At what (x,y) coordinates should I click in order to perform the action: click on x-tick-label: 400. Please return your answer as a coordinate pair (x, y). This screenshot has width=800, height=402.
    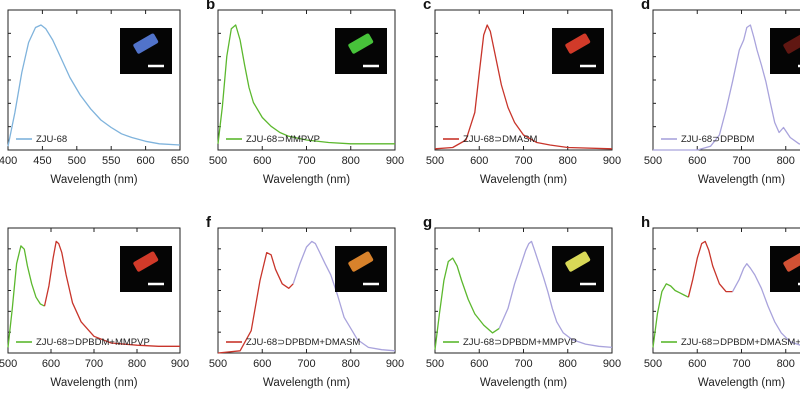
    Looking at the image, I should click on (8, 161).